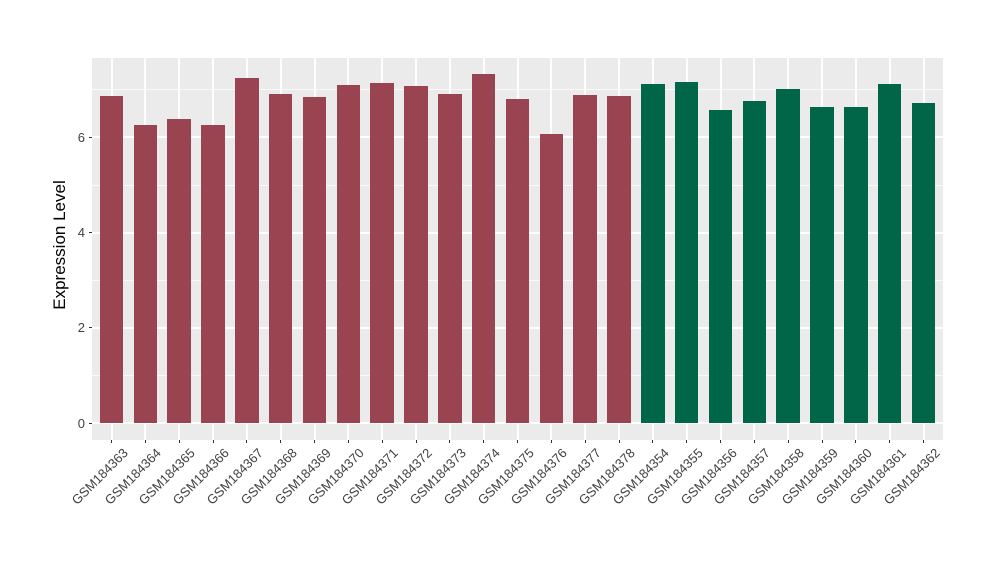 The height and width of the screenshot is (580, 1000). What do you see at coordinates (81, 328) in the screenshot?
I see `y-tick-label: 2` at bounding box center [81, 328].